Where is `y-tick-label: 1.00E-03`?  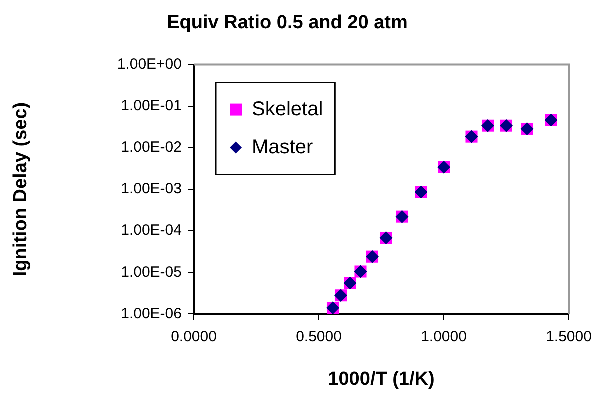 y-tick-label: 1.00E-03 is located at coordinates (151, 189).